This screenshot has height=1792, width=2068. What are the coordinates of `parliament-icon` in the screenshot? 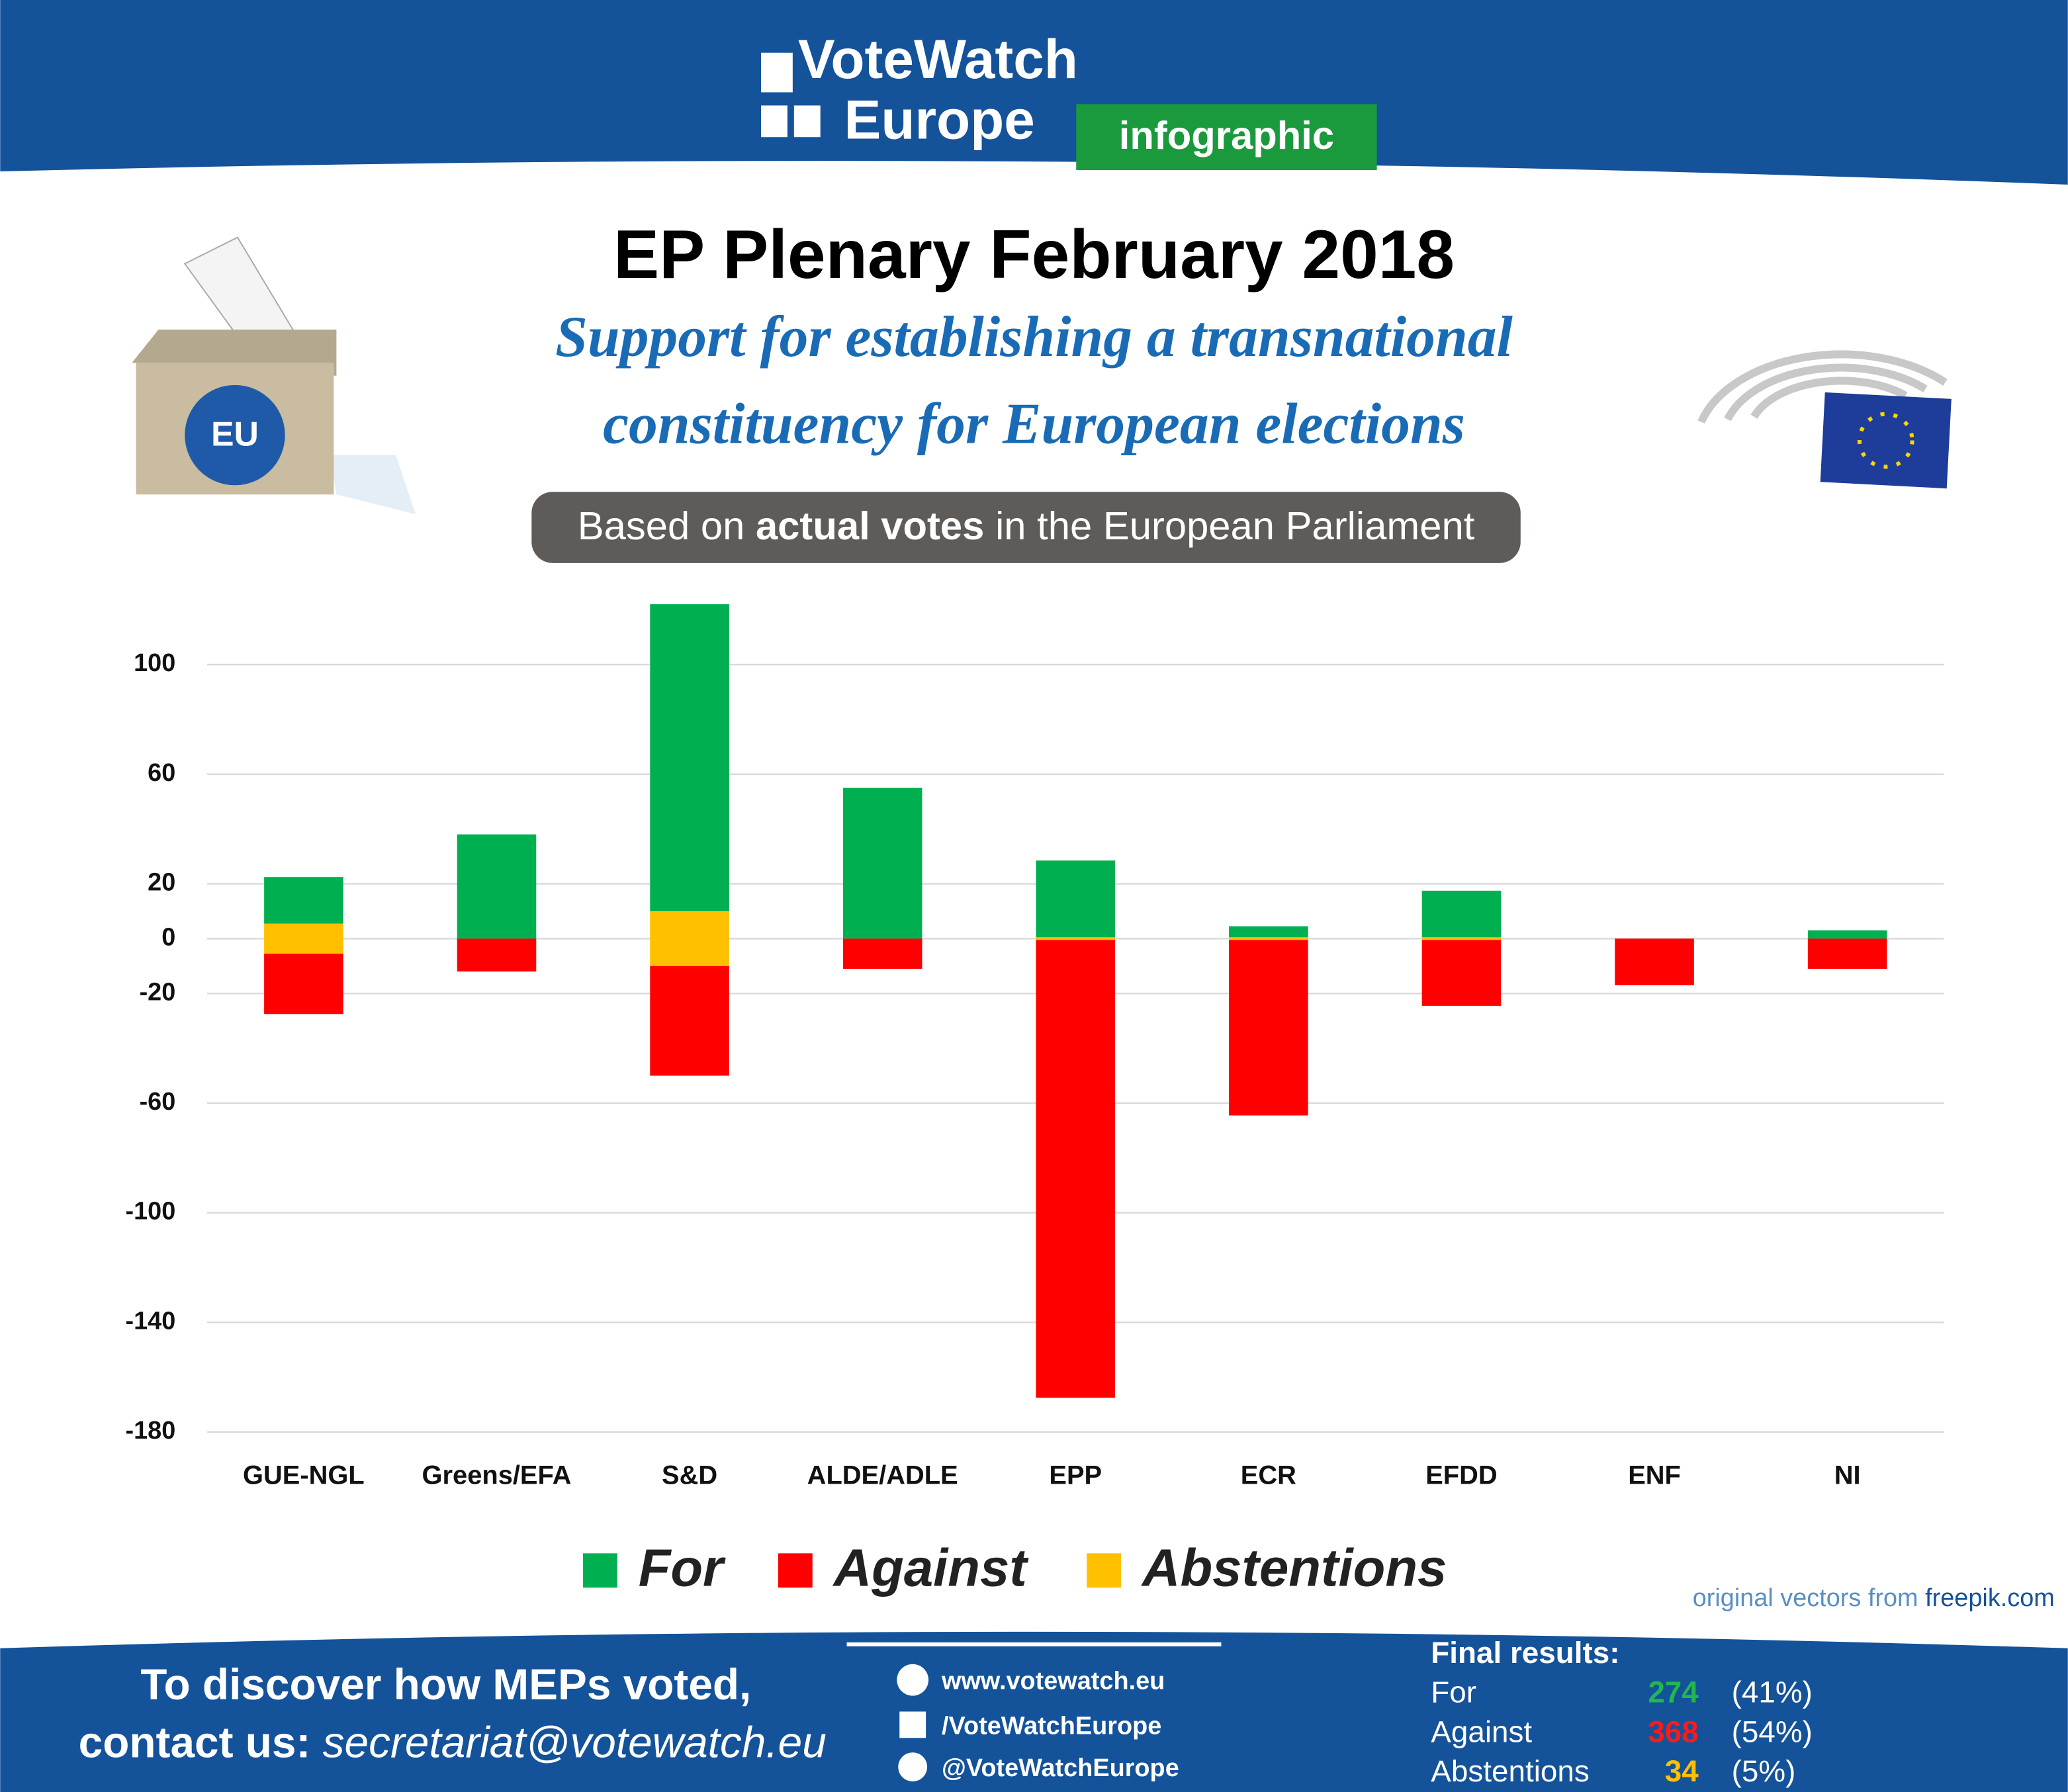 It's located at (1824, 419).